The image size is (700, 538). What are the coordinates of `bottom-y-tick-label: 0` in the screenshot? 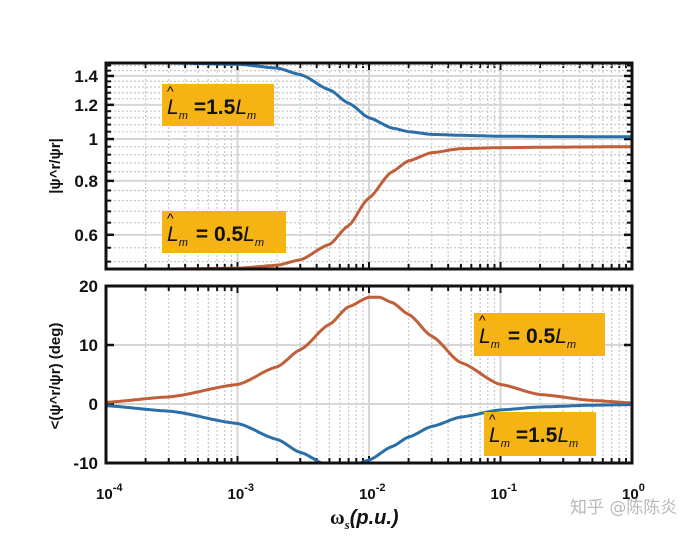 It's located at (93, 404).